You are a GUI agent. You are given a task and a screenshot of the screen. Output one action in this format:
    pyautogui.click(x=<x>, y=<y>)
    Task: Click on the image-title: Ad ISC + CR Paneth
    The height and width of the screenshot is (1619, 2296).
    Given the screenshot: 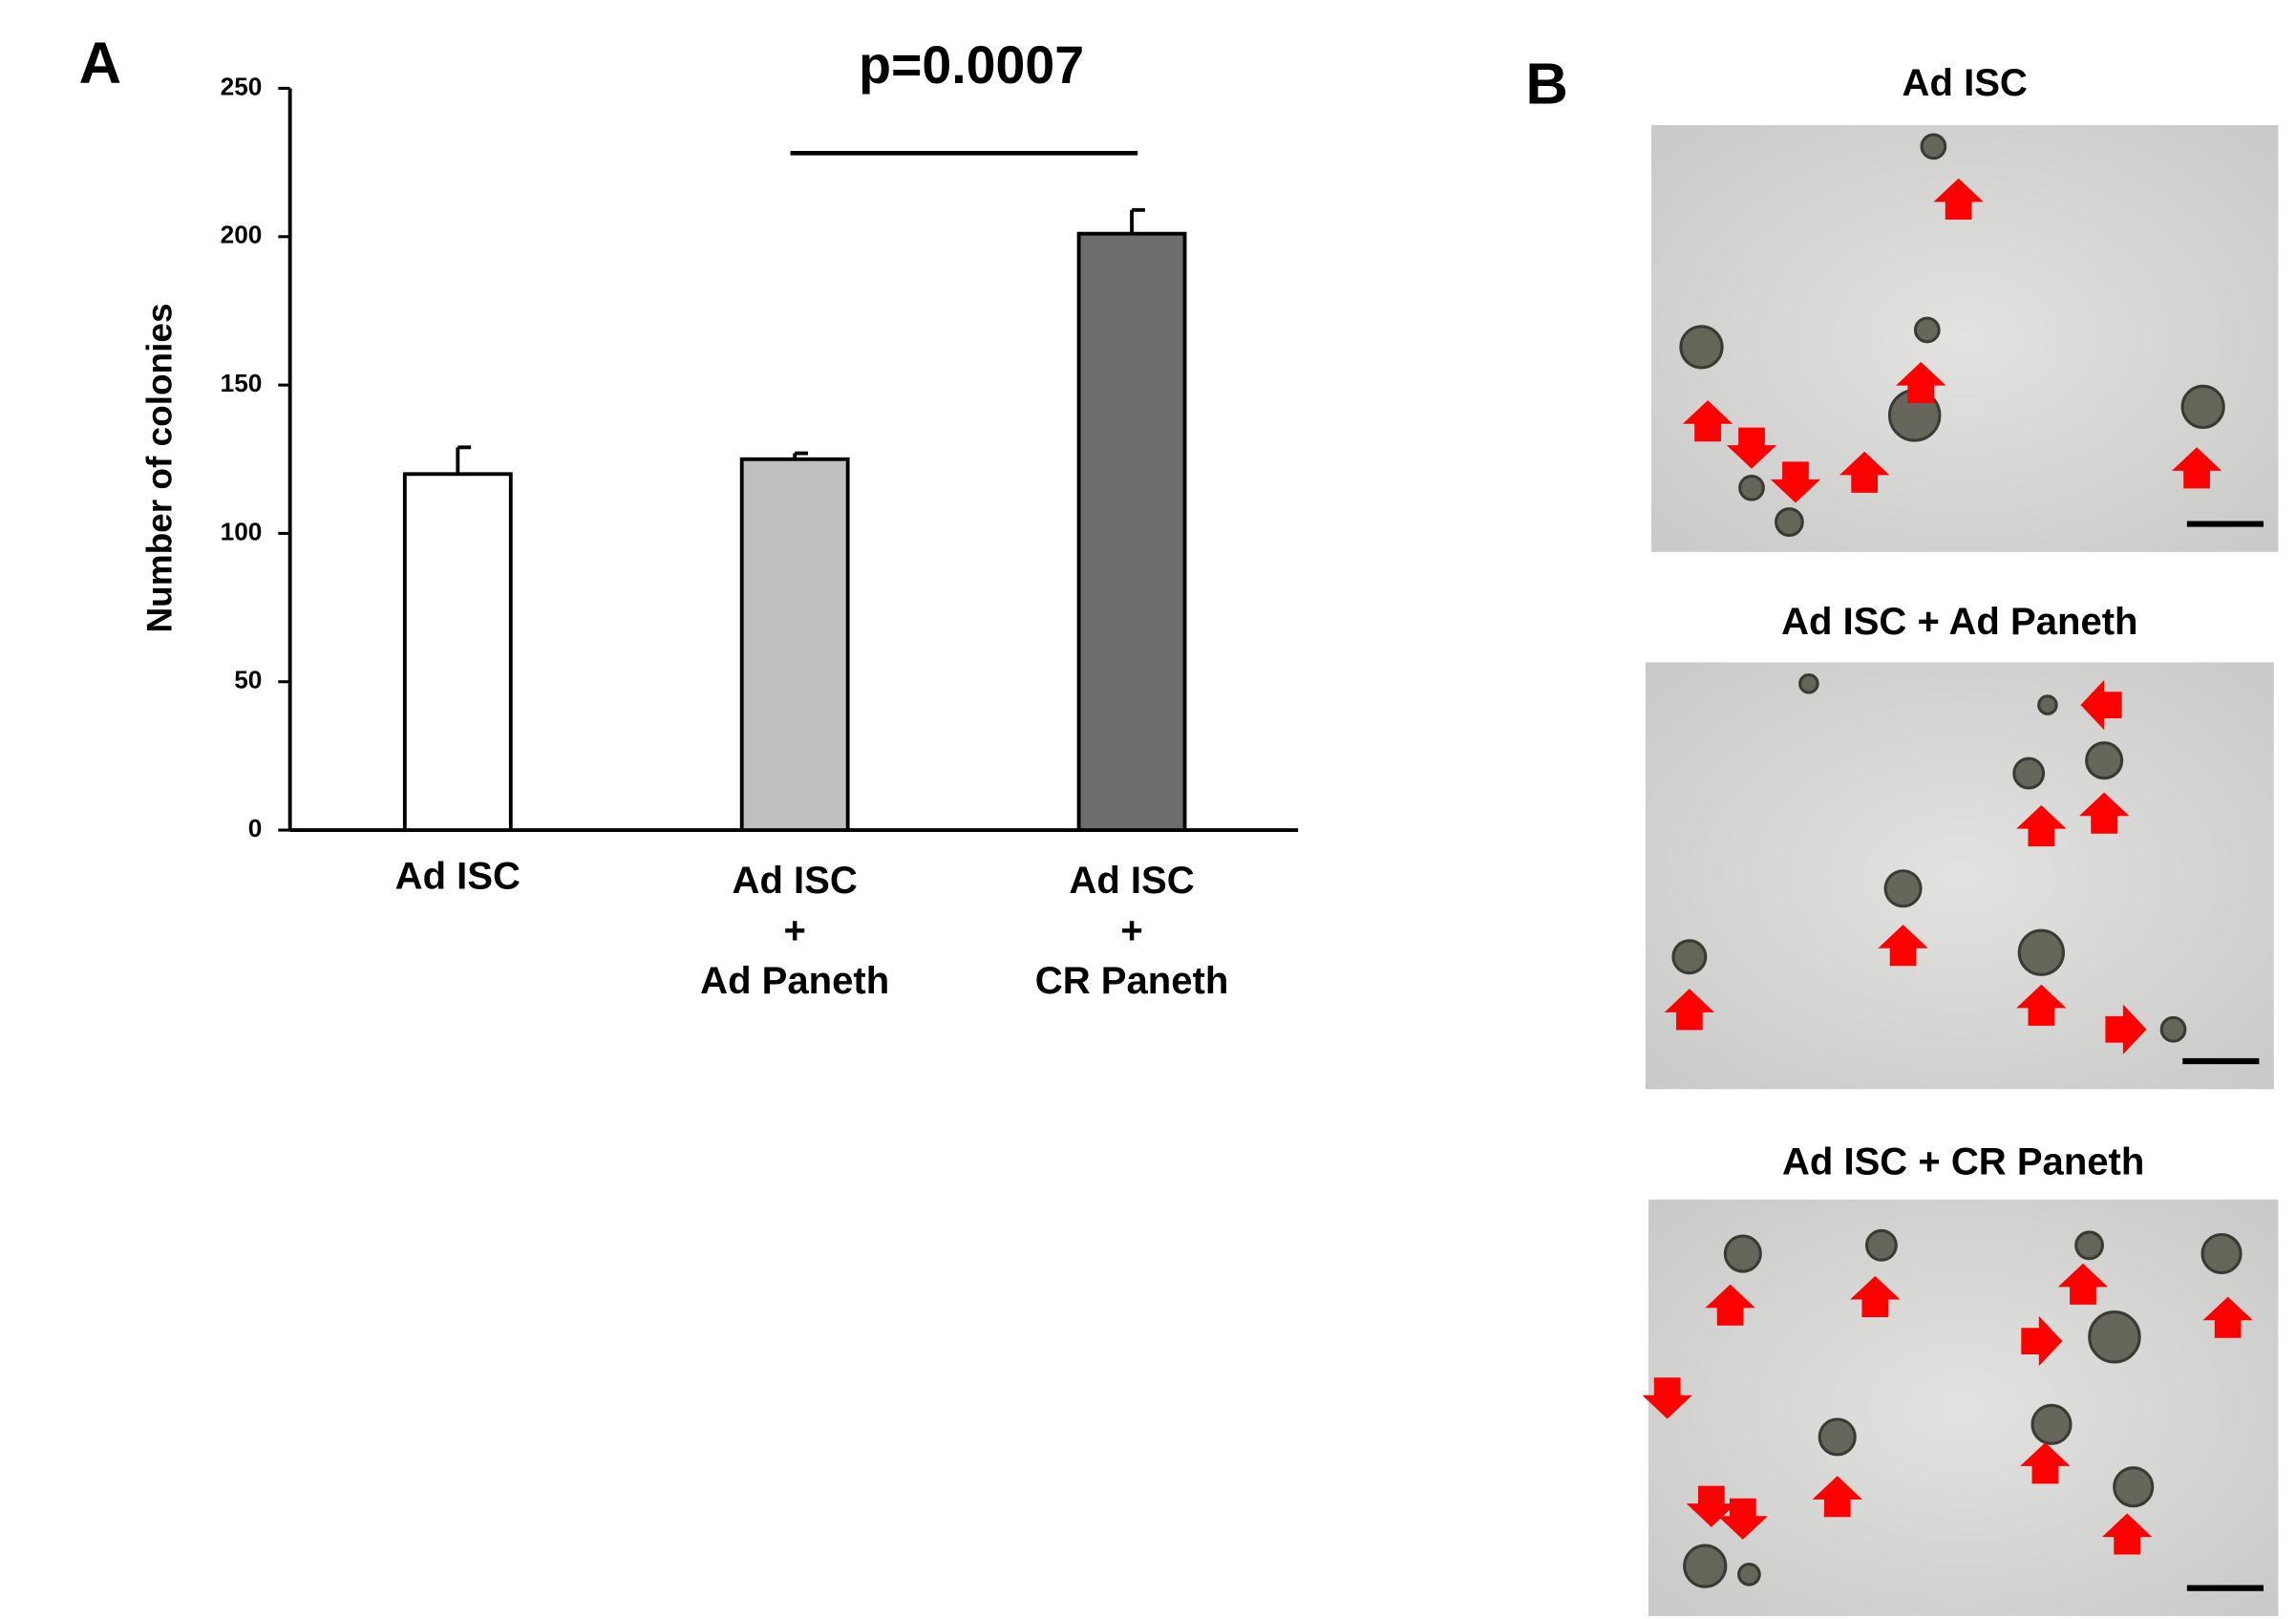 What is the action you would take?
    pyautogui.click(x=1963, y=1161)
    